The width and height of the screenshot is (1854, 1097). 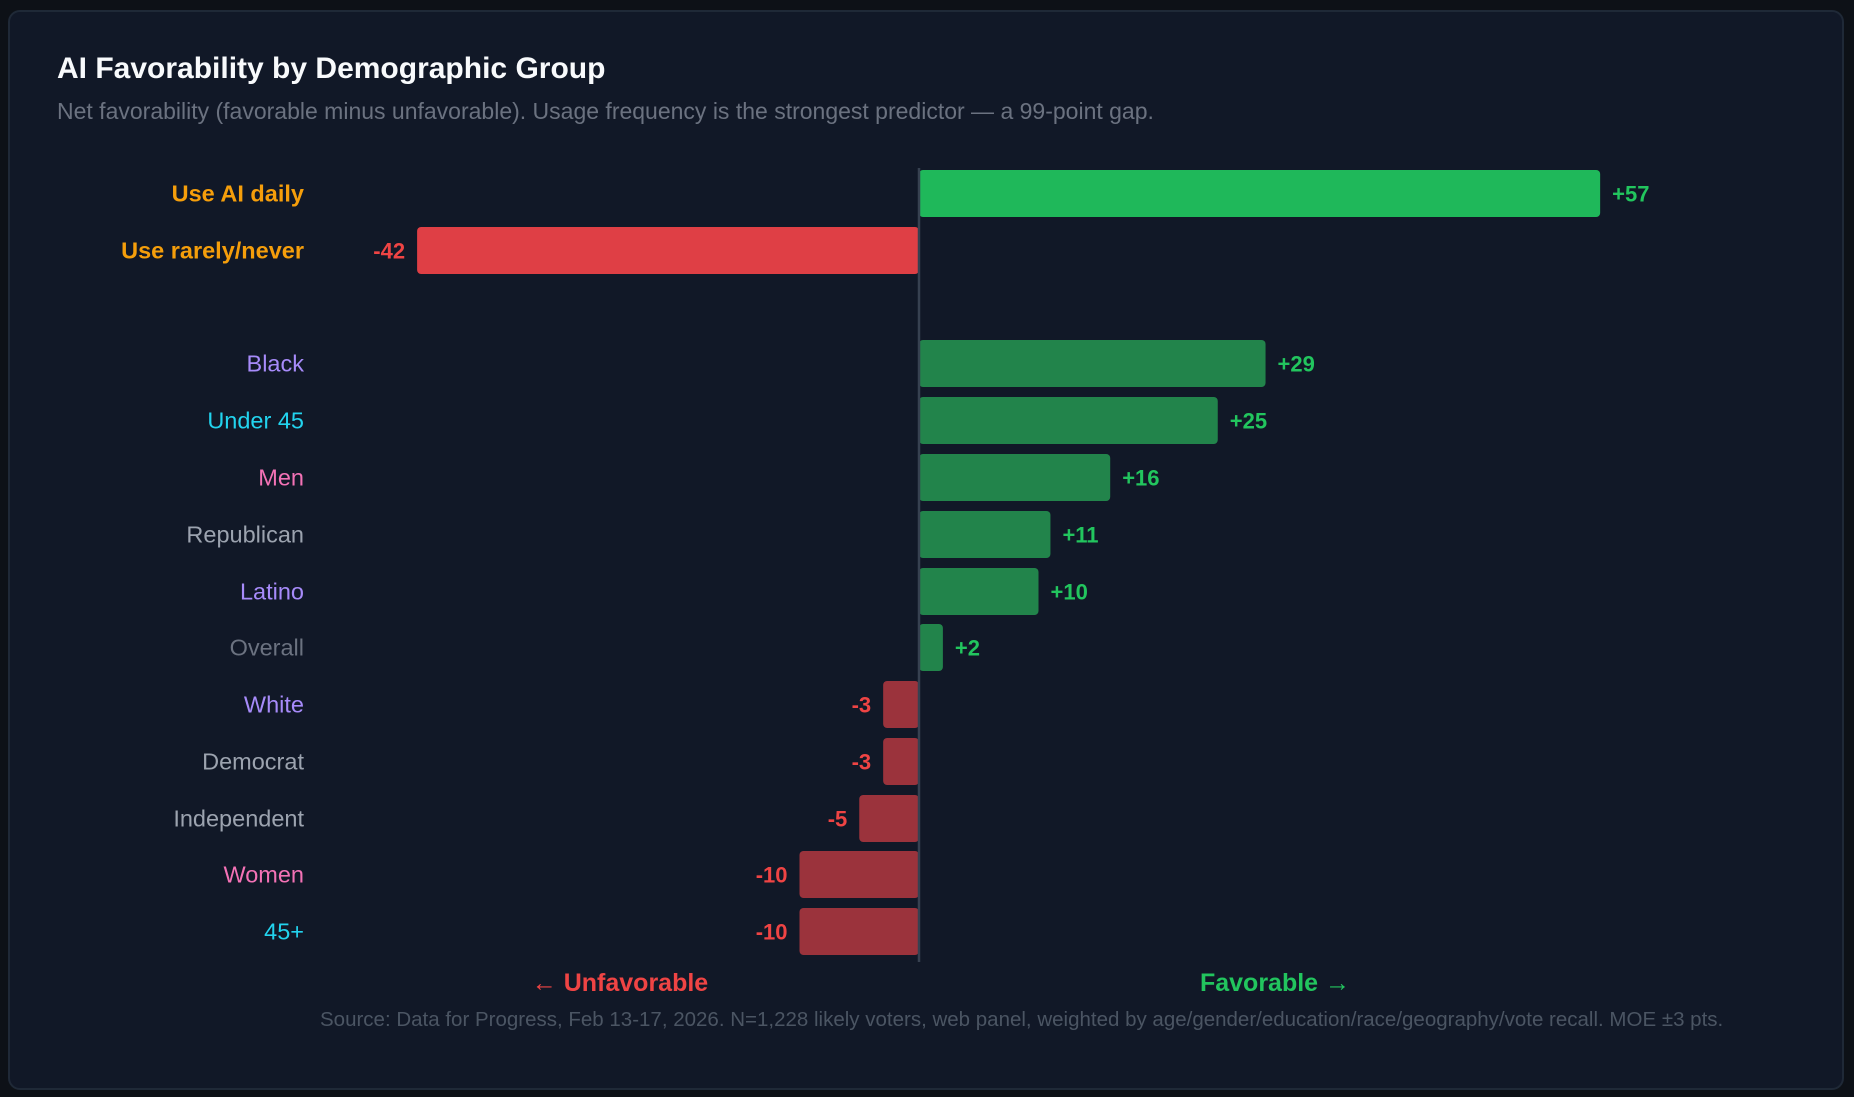 What do you see at coordinates (1296, 364) in the screenshot?
I see `value-label: +29` at bounding box center [1296, 364].